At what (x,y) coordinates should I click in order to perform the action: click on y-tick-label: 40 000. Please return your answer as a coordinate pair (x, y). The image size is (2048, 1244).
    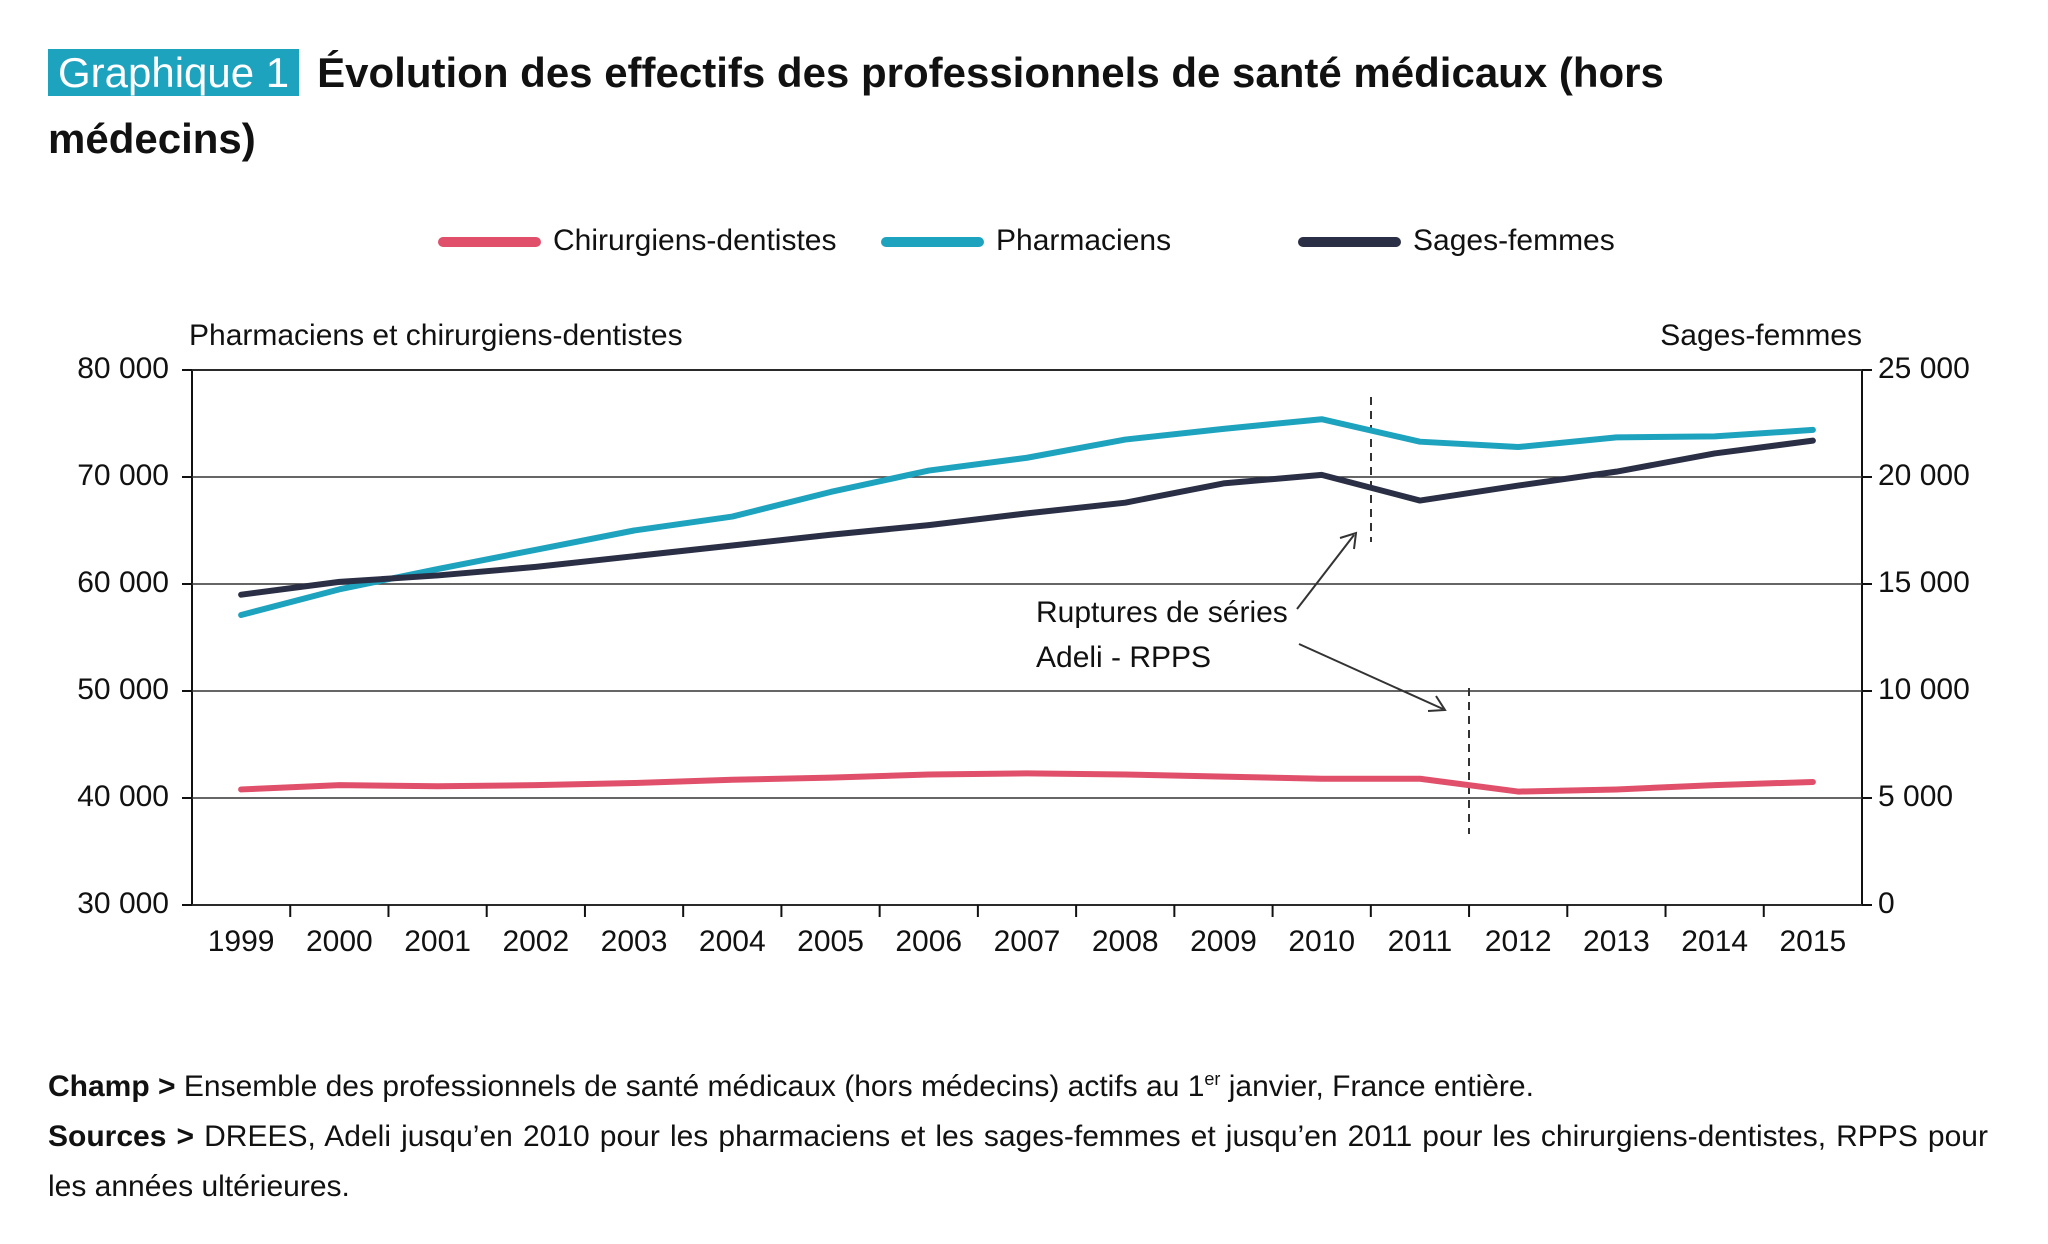
    Looking at the image, I should click on (123, 796).